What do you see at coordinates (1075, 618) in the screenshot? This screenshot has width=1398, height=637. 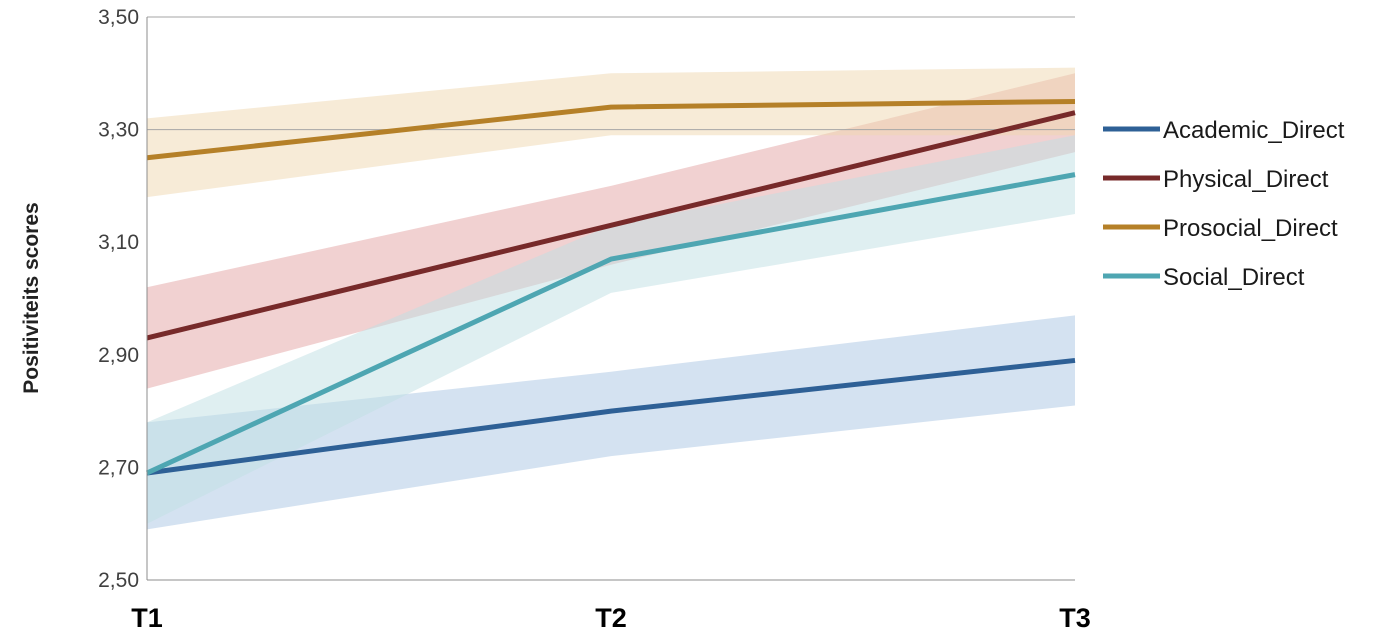 I see `x-tick-label: T3` at bounding box center [1075, 618].